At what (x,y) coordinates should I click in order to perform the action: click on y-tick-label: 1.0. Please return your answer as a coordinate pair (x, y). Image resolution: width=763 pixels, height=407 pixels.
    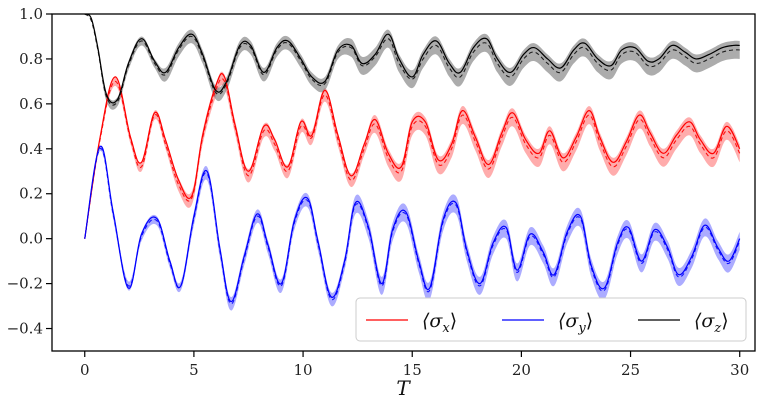
    Looking at the image, I should click on (31, 14).